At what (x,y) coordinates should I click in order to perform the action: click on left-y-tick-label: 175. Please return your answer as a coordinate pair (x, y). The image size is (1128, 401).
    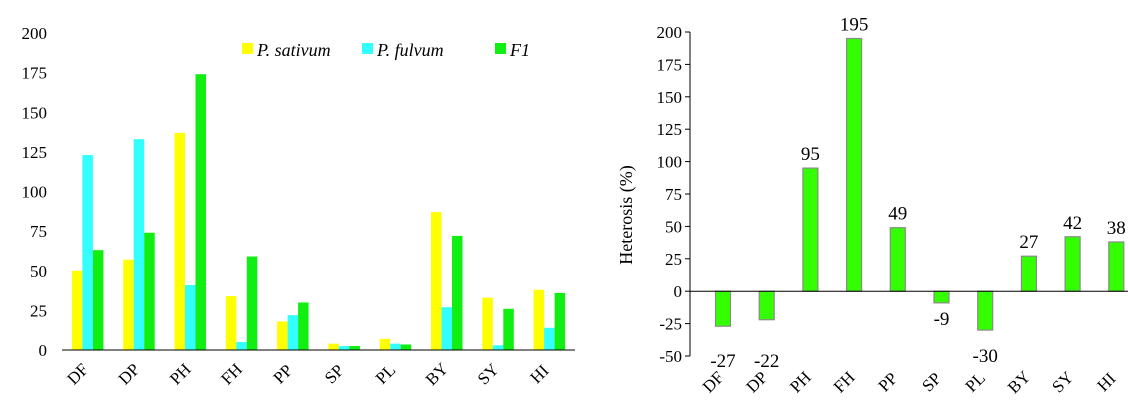
    Looking at the image, I should click on (35, 73).